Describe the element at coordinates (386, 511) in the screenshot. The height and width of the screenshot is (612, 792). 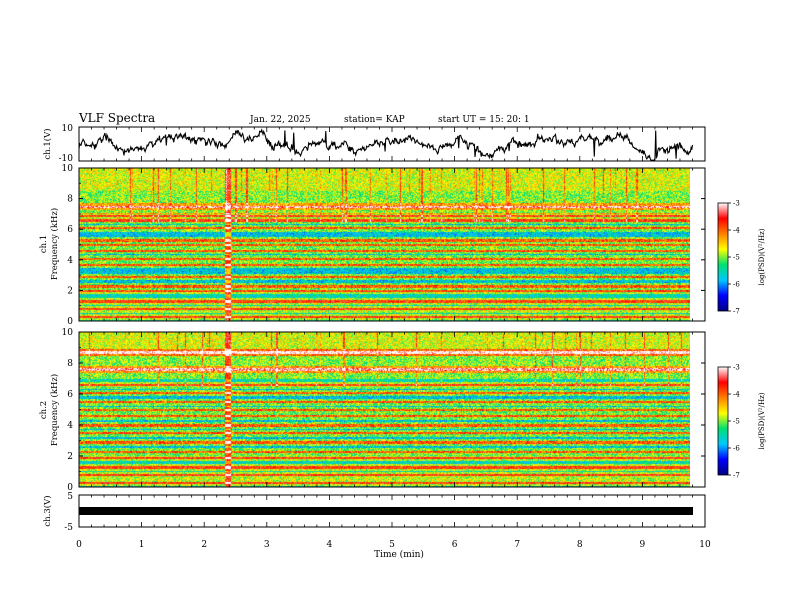
I see `ch3-waveform-trace` at that location.